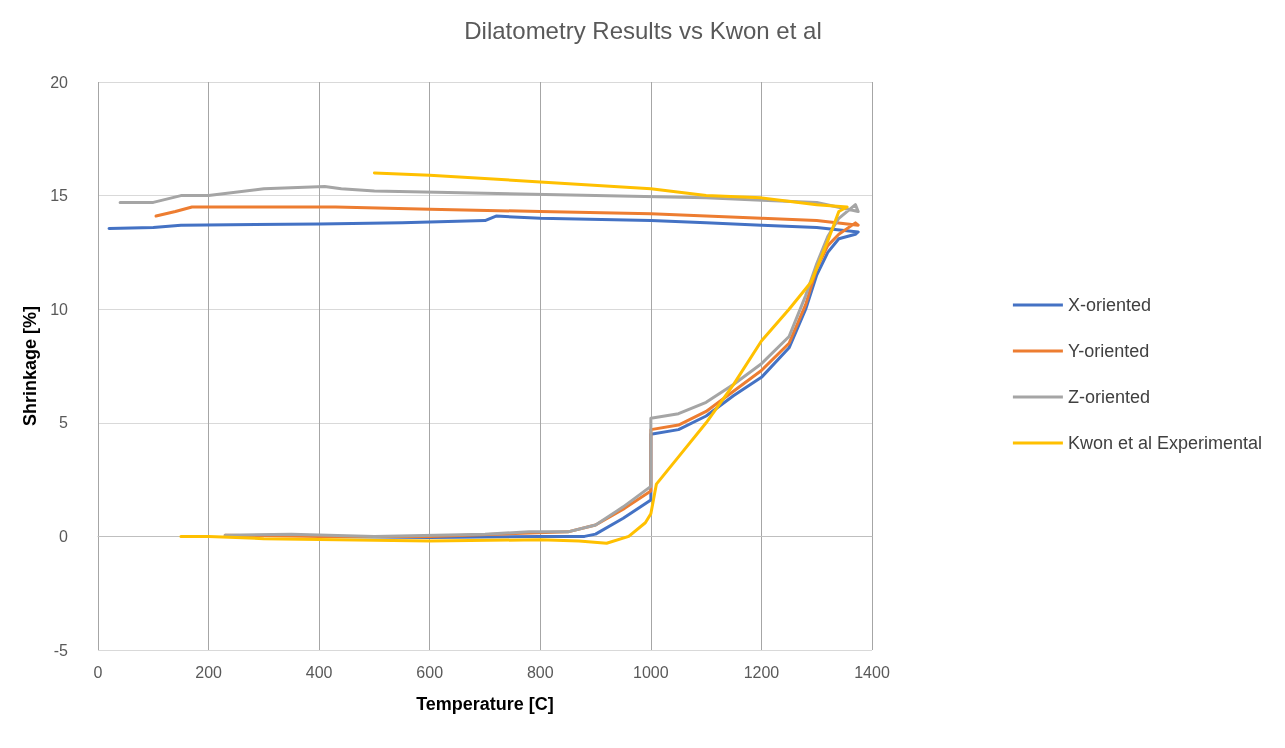 The height and width of the screenshot is (748, 1285). I want to click on x-tick-label: 600, so click(430, 672).